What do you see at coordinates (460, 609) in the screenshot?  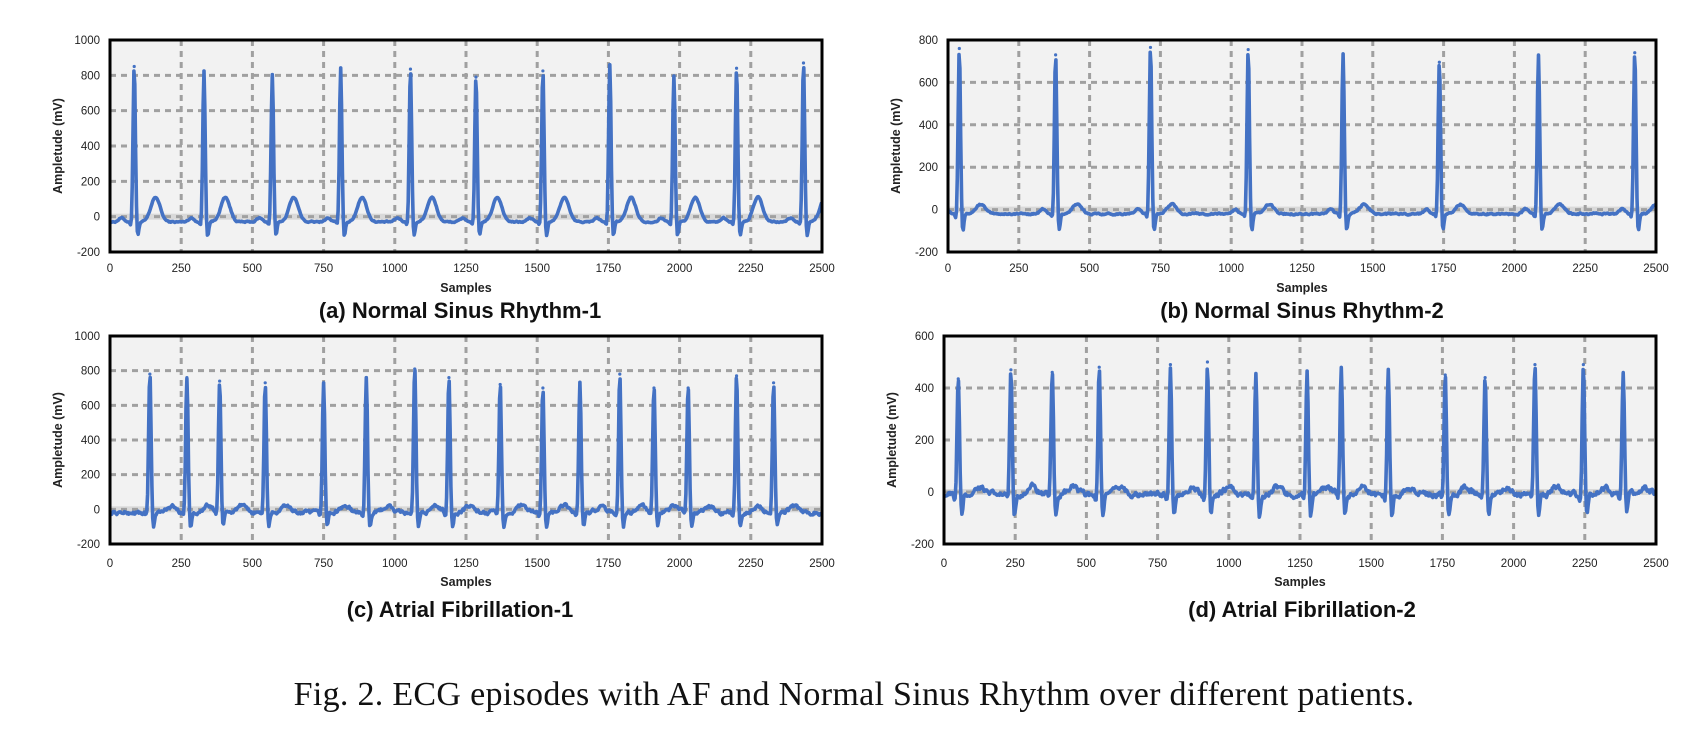 I see `panel-subcaption: (c) Atrial Fibrillation-1` at bounding box center [460, 609].